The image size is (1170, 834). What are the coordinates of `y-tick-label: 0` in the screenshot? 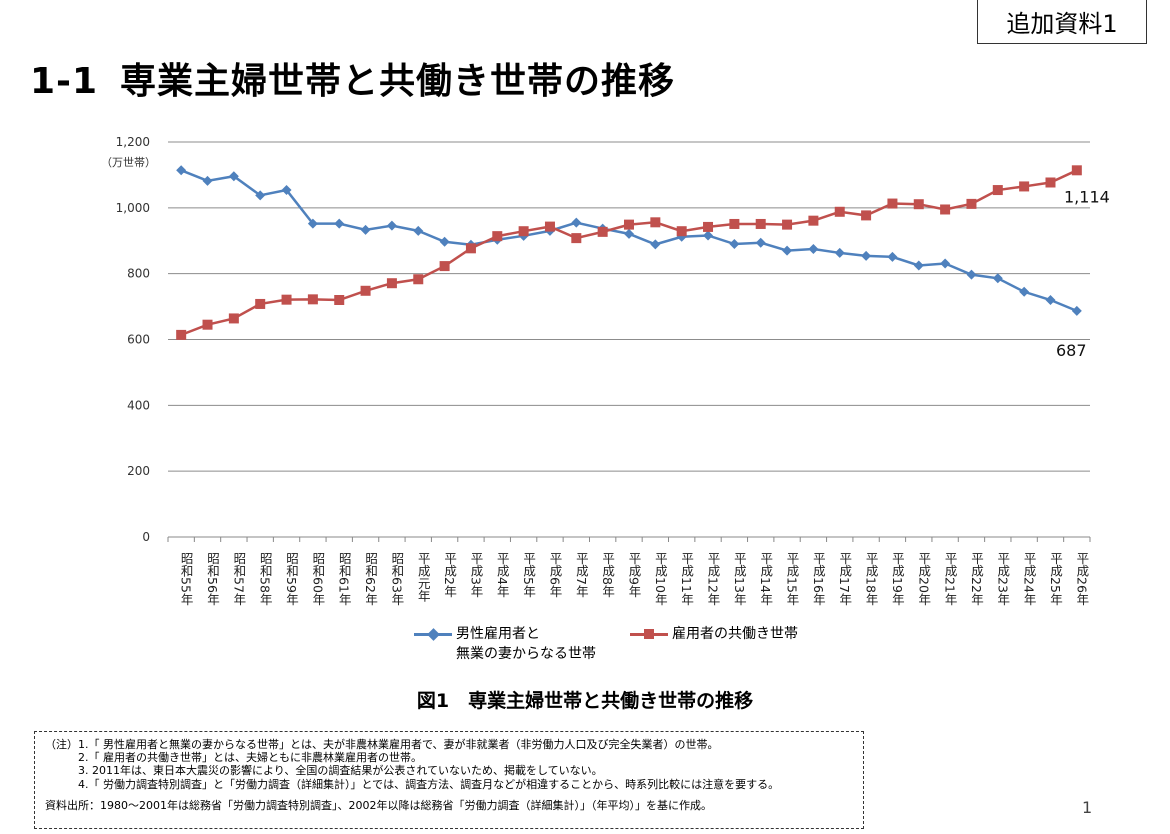 It's located at (146, 537).